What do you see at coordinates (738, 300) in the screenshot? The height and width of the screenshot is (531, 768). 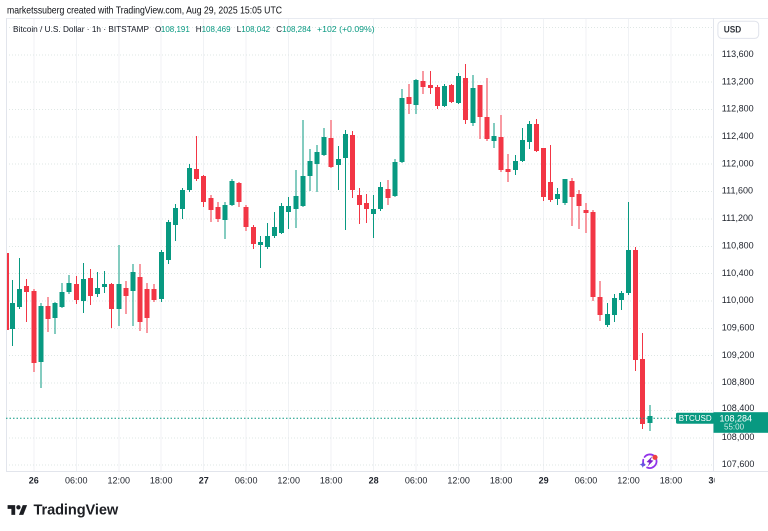 I see `svg-text: 110,000` at bounding box center [738, 300].